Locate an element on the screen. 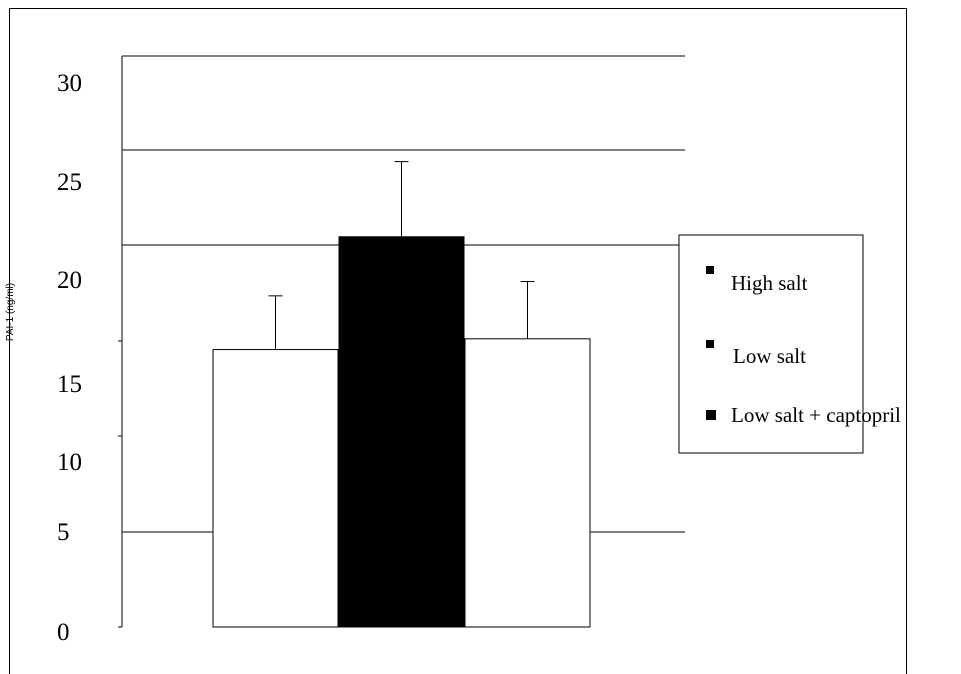 The image size is (961, 674). legend-swatch-low-salt-captopril is located at coordinates (711, 415).